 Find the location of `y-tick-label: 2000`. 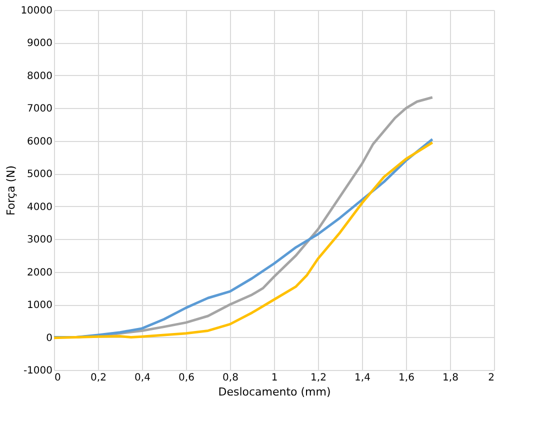

y-tick-label: 2000 is located at coordinates (39, 272).